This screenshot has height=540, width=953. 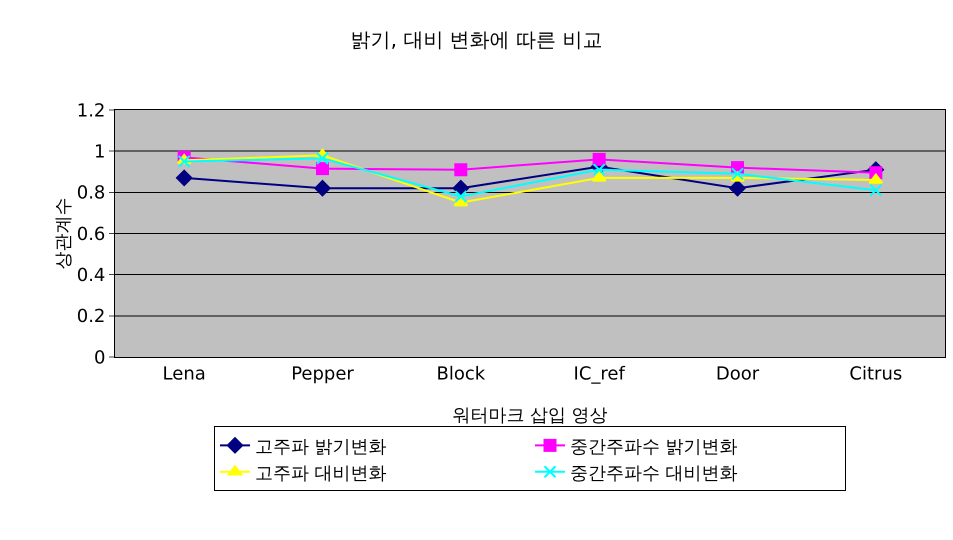 I want to click on x-tick-label: Door, so click(x=738, y=374).